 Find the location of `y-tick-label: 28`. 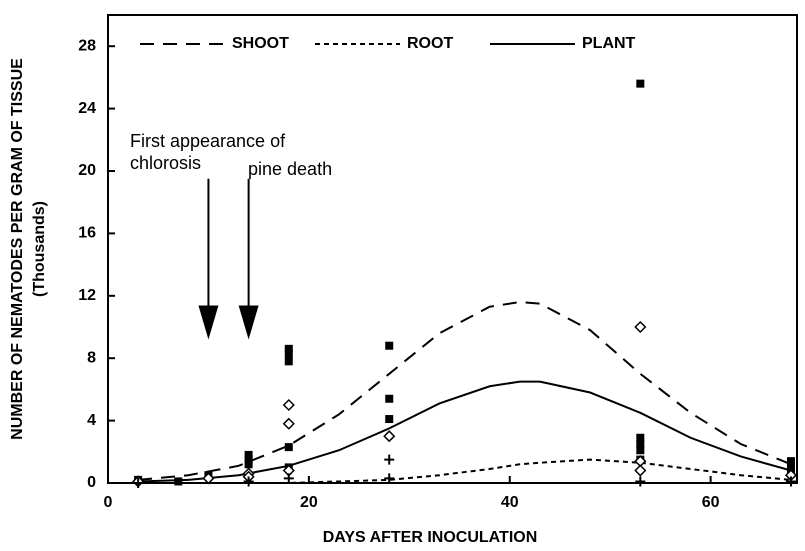

y-tick-label: 28 is located at coordinates (87, 45).